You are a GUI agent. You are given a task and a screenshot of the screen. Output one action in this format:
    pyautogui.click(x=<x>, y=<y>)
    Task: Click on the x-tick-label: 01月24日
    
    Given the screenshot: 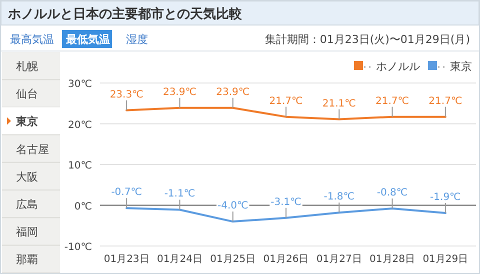 What is the action you would take?
    pyautogui.click(x=179, y=259)
    